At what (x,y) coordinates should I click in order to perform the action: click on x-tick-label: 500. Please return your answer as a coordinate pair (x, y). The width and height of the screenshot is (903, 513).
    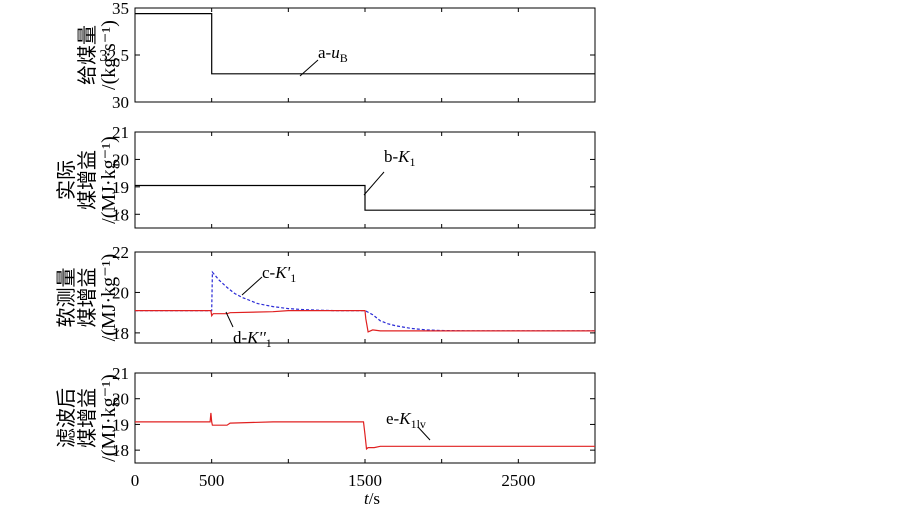
    Looking at the image, I should click on (212, 480).